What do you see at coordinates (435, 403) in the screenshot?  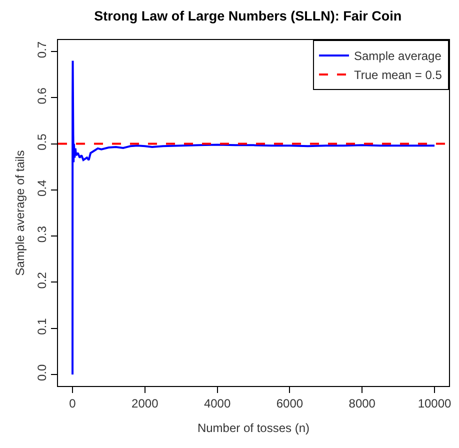 I see `x-tick-label: 10000` at bounding box center [435, 403].